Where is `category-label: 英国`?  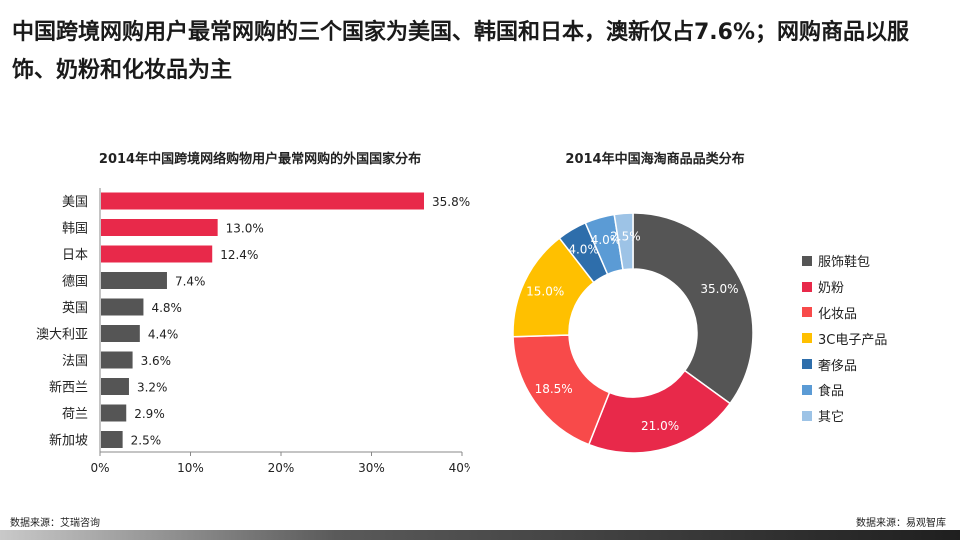 category-label: 英国 is located at coordinates (75, 308).